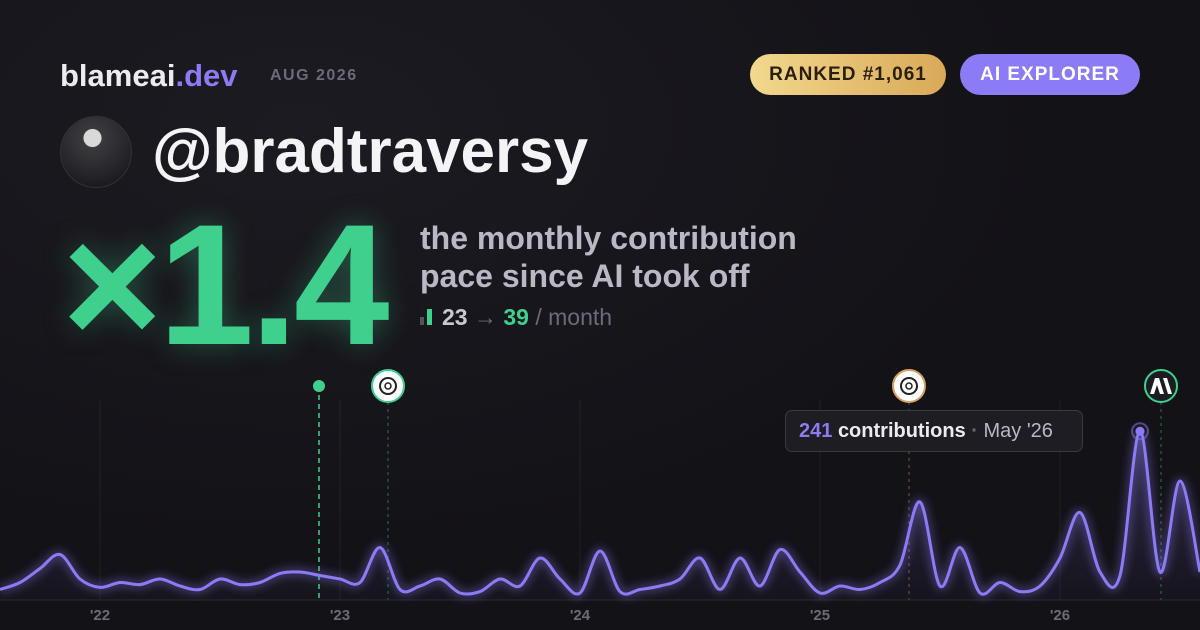 Image resolution: width=1200 pixels, height=630 pixels. What do you see at coordinates (848, 74) in the screenshot?
I see `rank-badge: RANKED #1,061` at bounding box center [848, 74].